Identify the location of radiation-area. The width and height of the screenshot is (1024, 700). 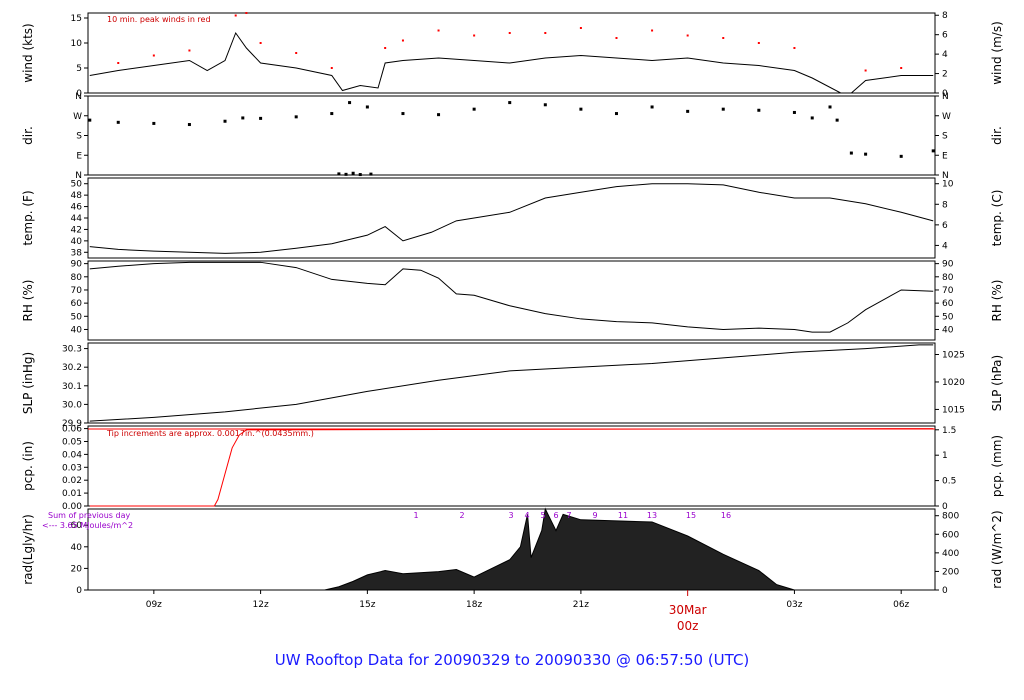
(559, 549).